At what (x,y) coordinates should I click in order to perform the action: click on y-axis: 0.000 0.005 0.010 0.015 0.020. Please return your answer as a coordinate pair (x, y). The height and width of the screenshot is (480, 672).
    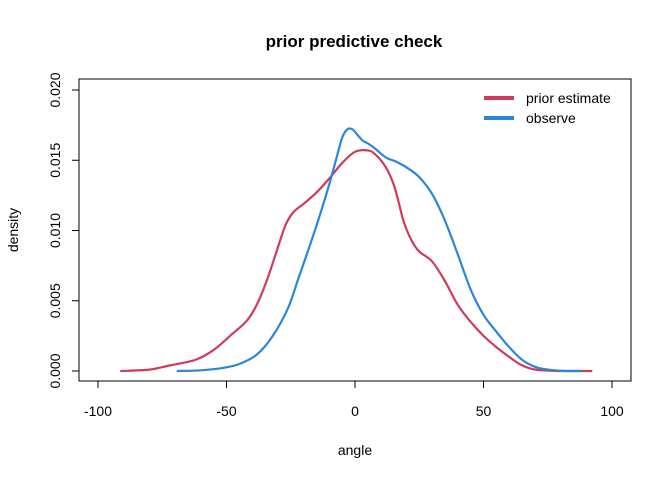
    Looking at the image, I should click on (63, 230).